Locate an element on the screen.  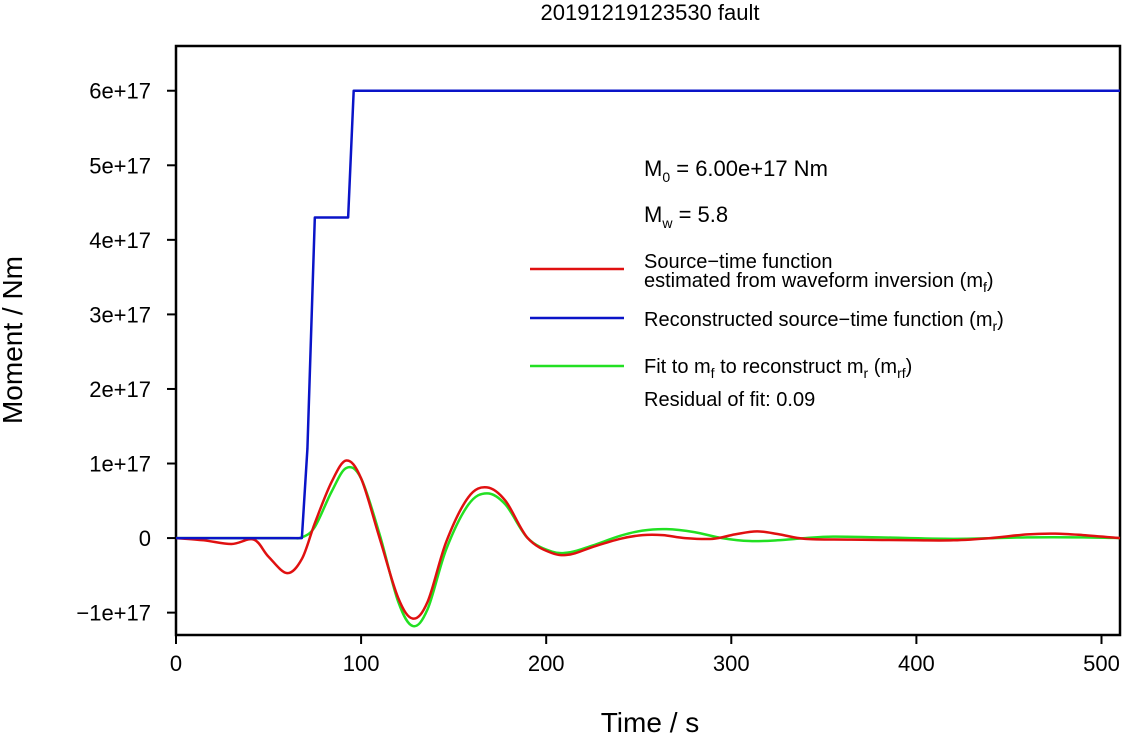
m0-rest: = 6.00e+17 Nm is located at coordinates (749, 168).